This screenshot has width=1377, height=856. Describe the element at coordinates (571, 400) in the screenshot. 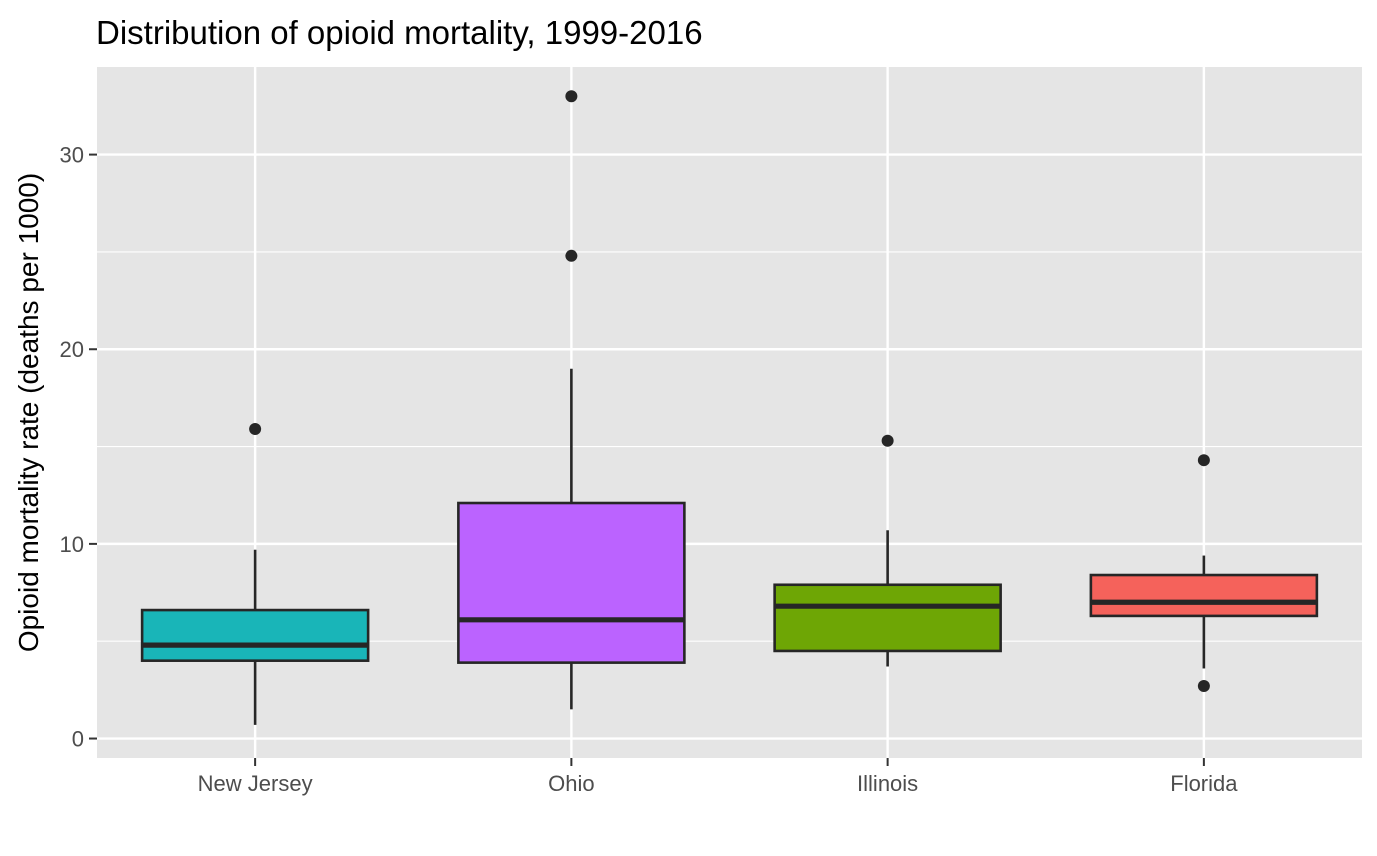

I see `box-ohio` at that location.